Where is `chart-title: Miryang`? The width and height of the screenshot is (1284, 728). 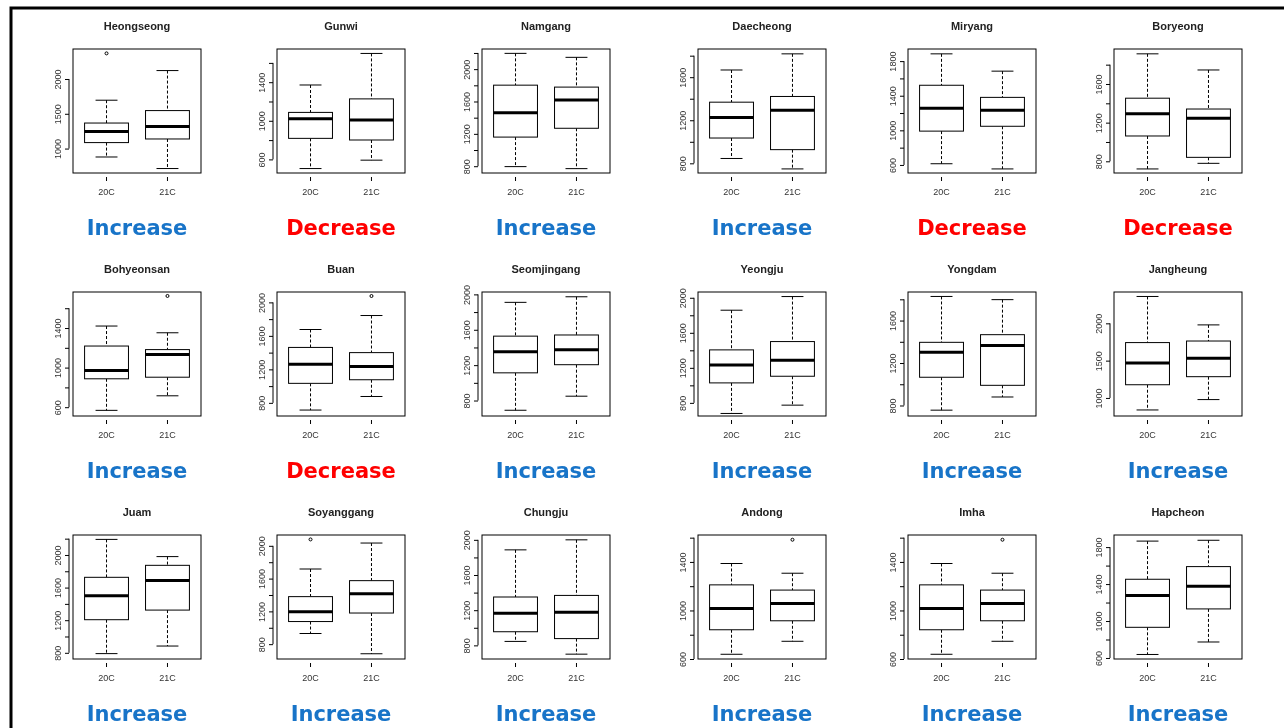
chart-title: Miryang is located at coordinates (972, 26).